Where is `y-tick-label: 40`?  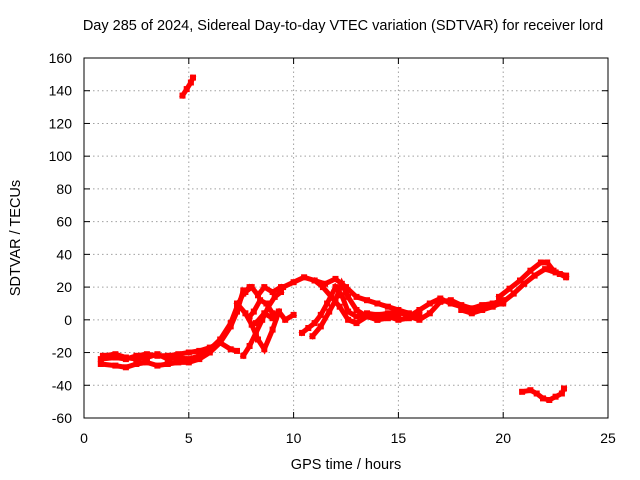 y-tick-label: 40 is located at coordinates (64, 254).